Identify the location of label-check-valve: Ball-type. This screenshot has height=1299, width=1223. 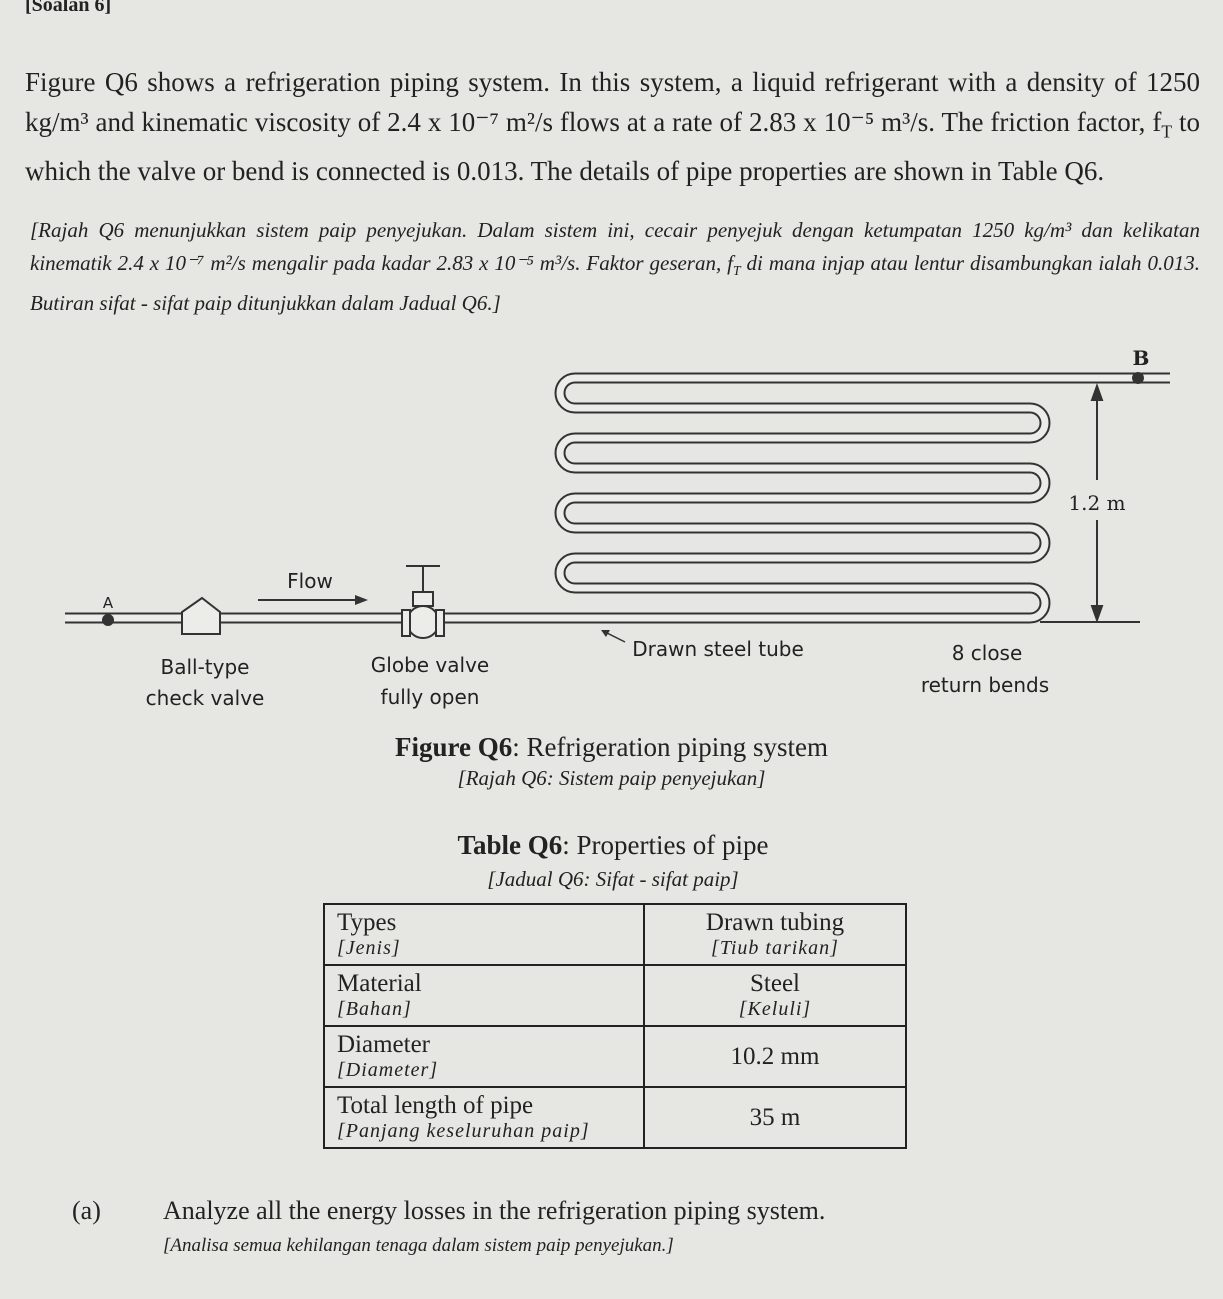
(205, 667).